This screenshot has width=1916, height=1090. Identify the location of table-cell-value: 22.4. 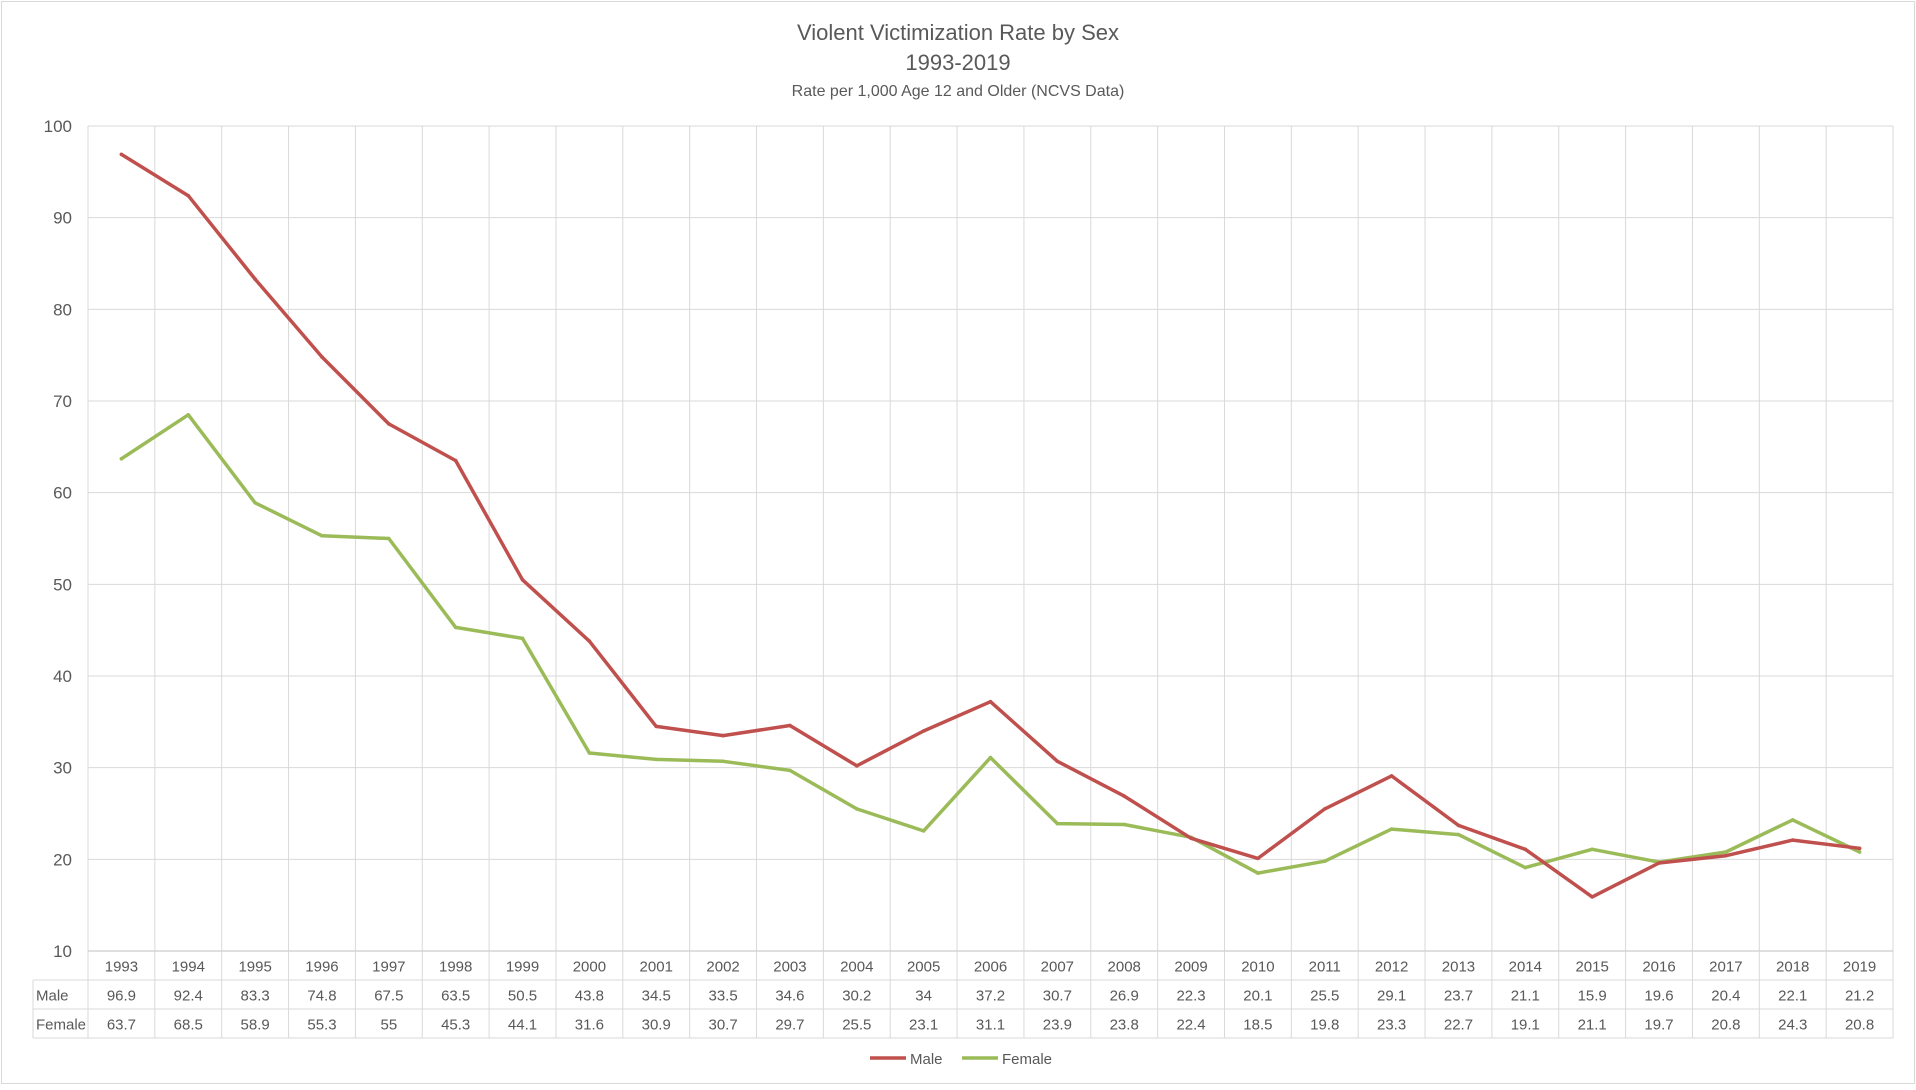
(1190, 1025).